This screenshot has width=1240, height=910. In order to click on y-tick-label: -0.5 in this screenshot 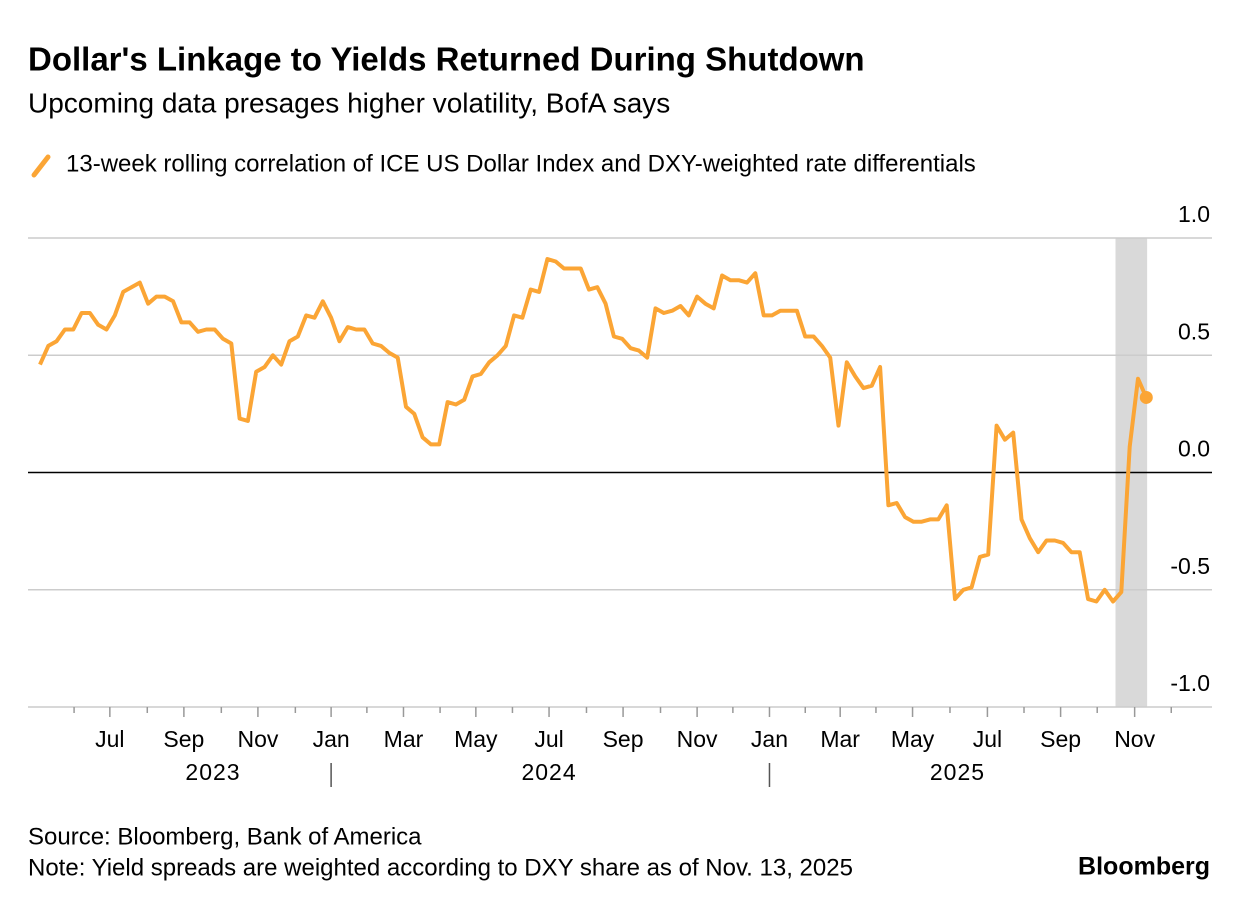, I will do `click(1190, 566)`.